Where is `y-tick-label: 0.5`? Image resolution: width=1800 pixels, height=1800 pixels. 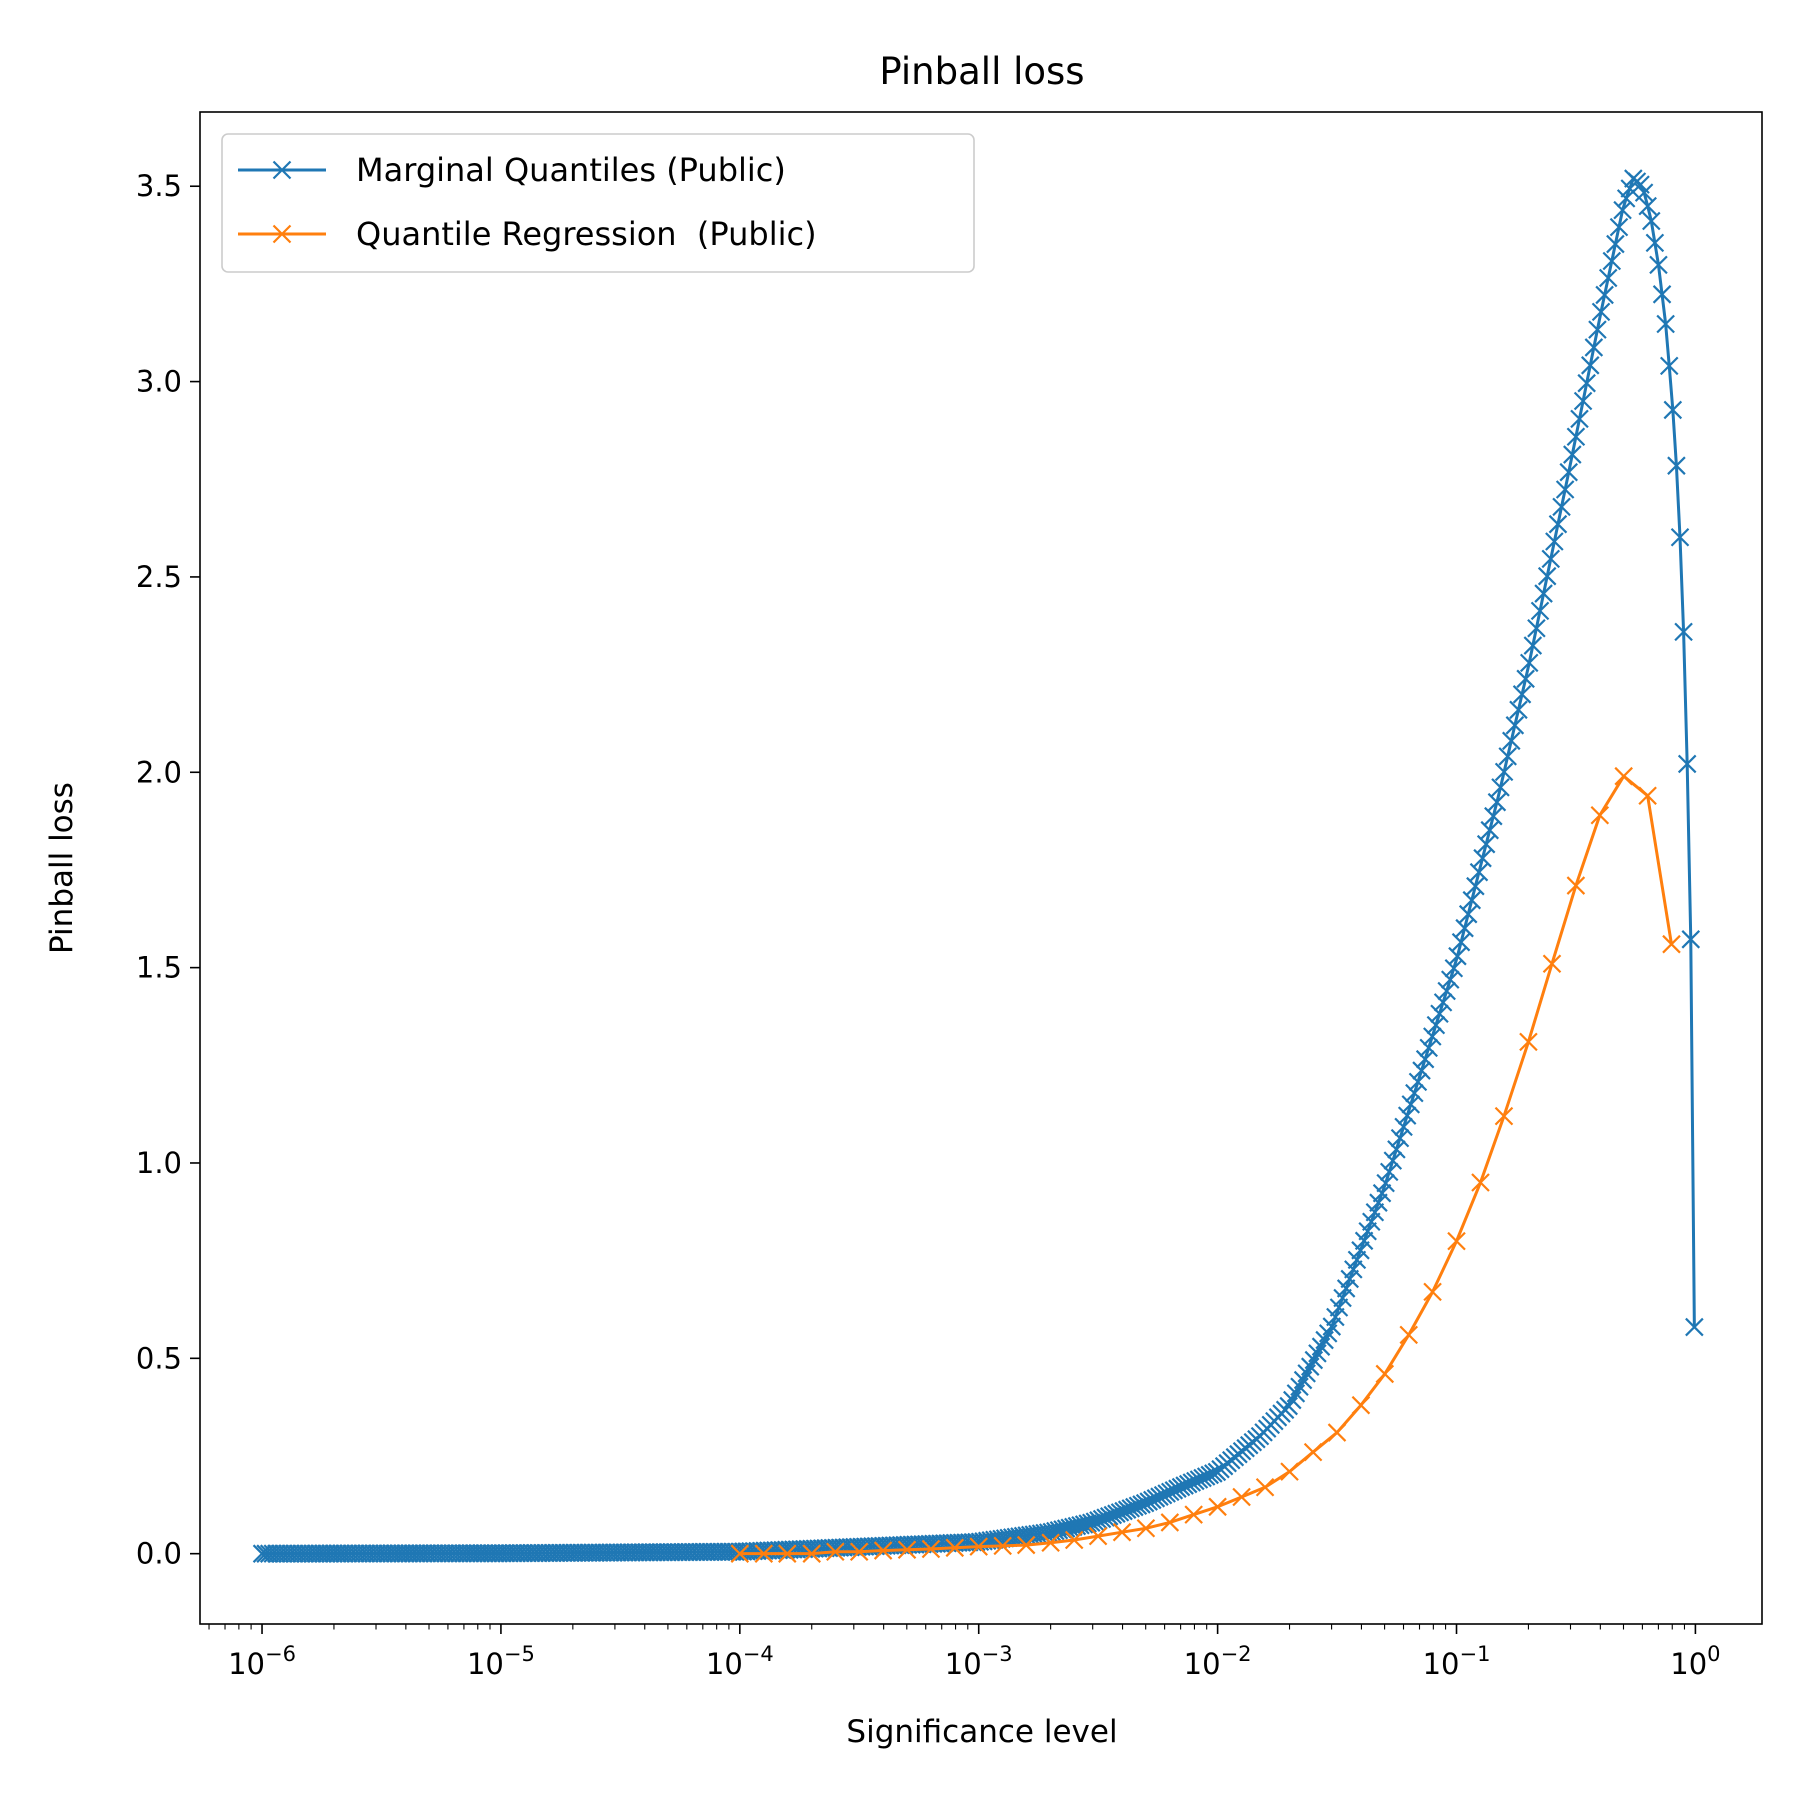
y-tick-label: 0.5 is located at coordinates (159, 1358).